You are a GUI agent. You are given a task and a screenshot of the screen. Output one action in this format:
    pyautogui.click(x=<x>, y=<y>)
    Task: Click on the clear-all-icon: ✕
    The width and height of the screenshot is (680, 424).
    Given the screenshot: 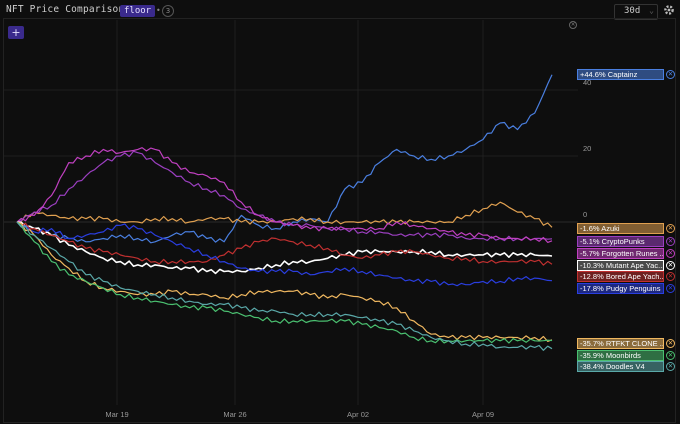 What is the action you would take?
    pyautogui.click(x=573, y=25)
    